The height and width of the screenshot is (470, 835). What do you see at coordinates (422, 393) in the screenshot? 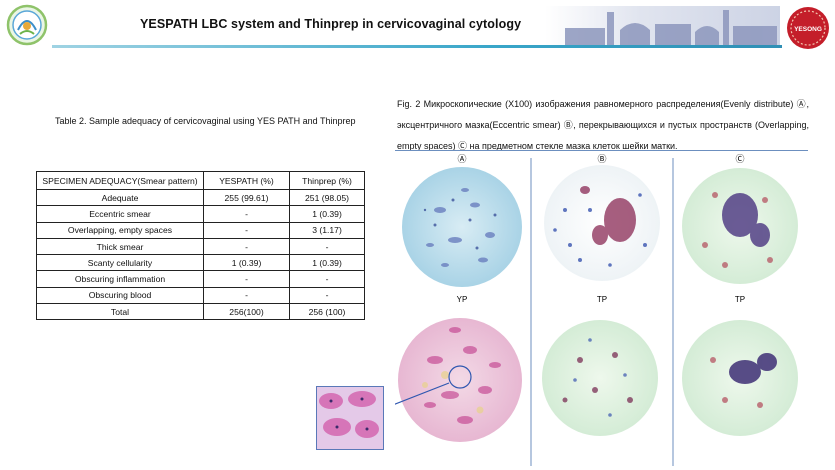
I see `magnify-arrow` at bounding box center [422, 393].